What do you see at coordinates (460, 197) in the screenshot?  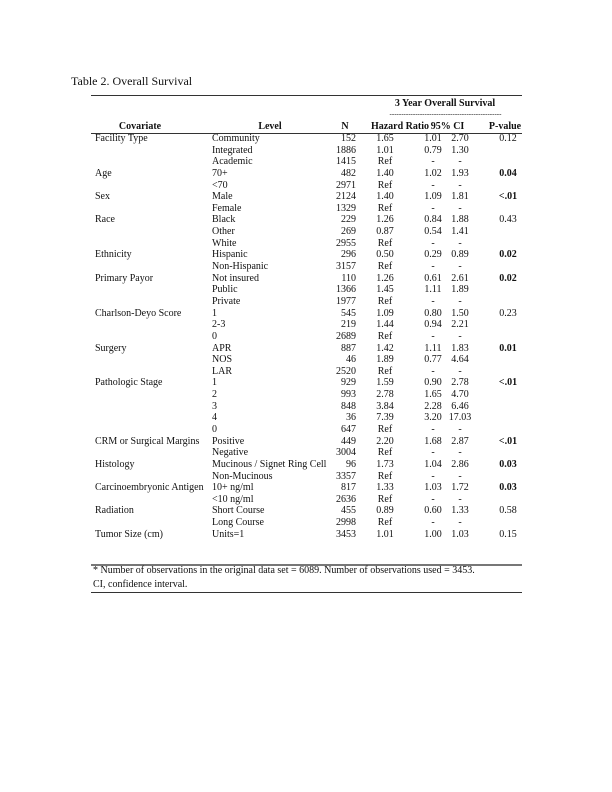 I see `cell-ci-upper: 1.81` at bounding box center [460, 197].